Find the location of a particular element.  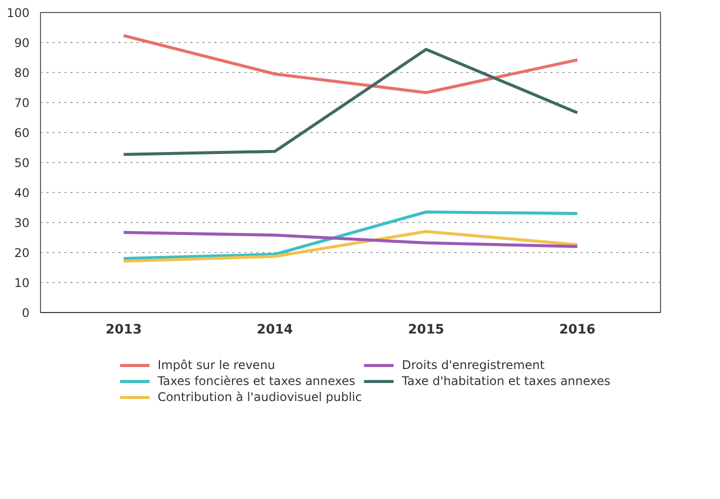

y-tick-label: 80 is located at coordinates (22, 73).